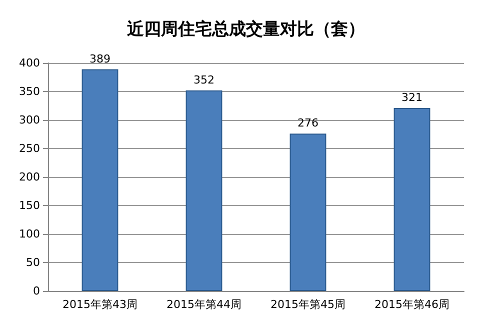 The width and height of the screenshot is (492, 329). What do you see at coordinates (29, 205) in the screenshot?
I see `y-tick-label: 150` at bounding box center [29, 205].